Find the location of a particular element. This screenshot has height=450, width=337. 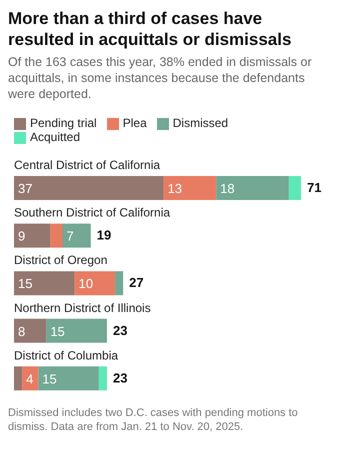

data-label: 13 is located at coordinates (175, 188).